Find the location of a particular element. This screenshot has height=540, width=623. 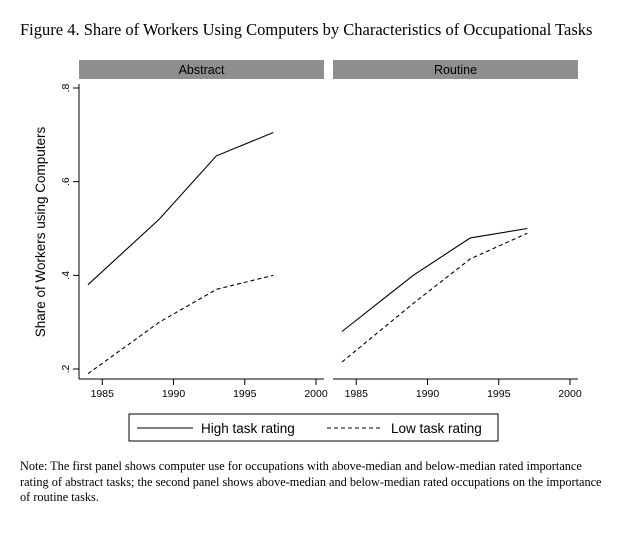

y-tick-label: .6 is located at coordinates (66, 181).